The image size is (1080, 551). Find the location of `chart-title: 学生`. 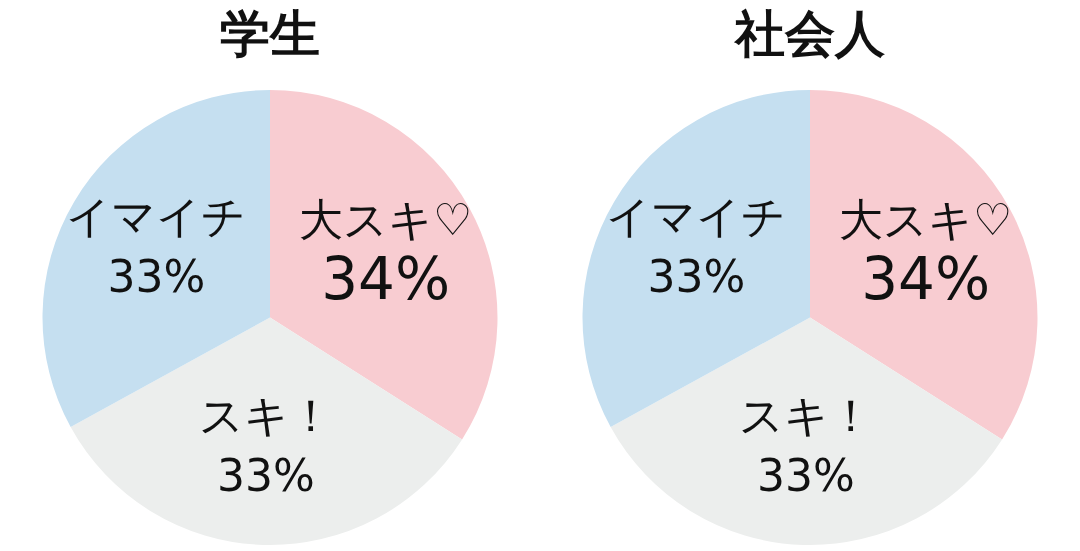

chart-title: 学生 is located at coordinates (270, 33).